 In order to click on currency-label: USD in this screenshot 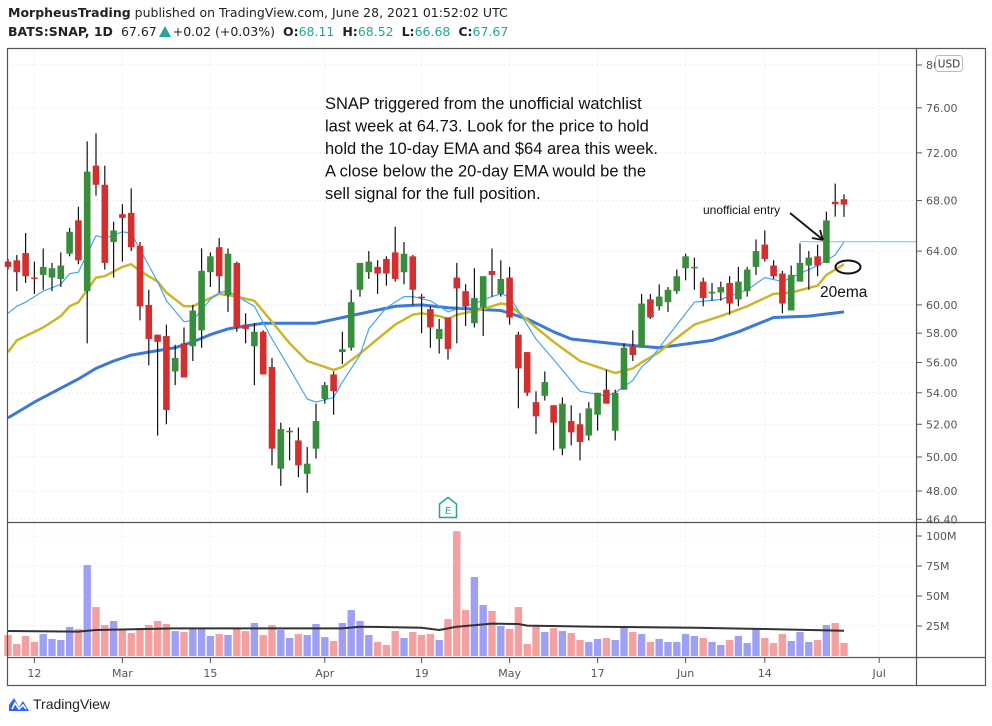, I will do `click(949, 65)`.